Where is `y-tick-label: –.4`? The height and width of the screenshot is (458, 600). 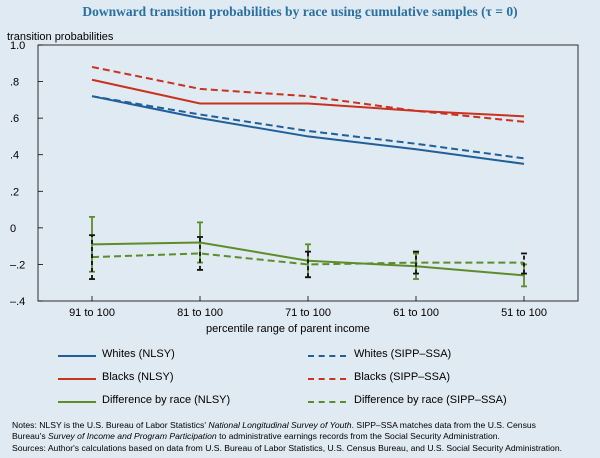
y-tick-label: –.4 is located at coordinates (17, 302).